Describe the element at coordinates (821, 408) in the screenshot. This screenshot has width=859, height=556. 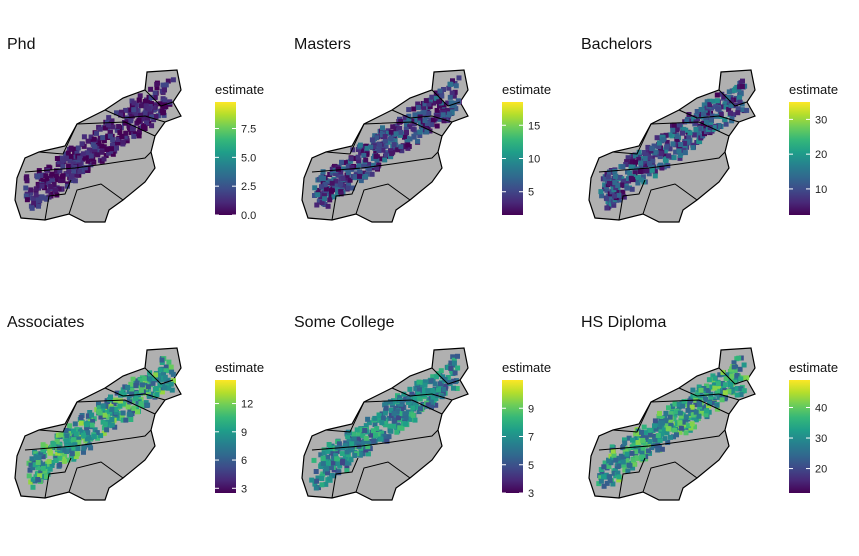
I see `colorbar-tick-label: 40` at that location.